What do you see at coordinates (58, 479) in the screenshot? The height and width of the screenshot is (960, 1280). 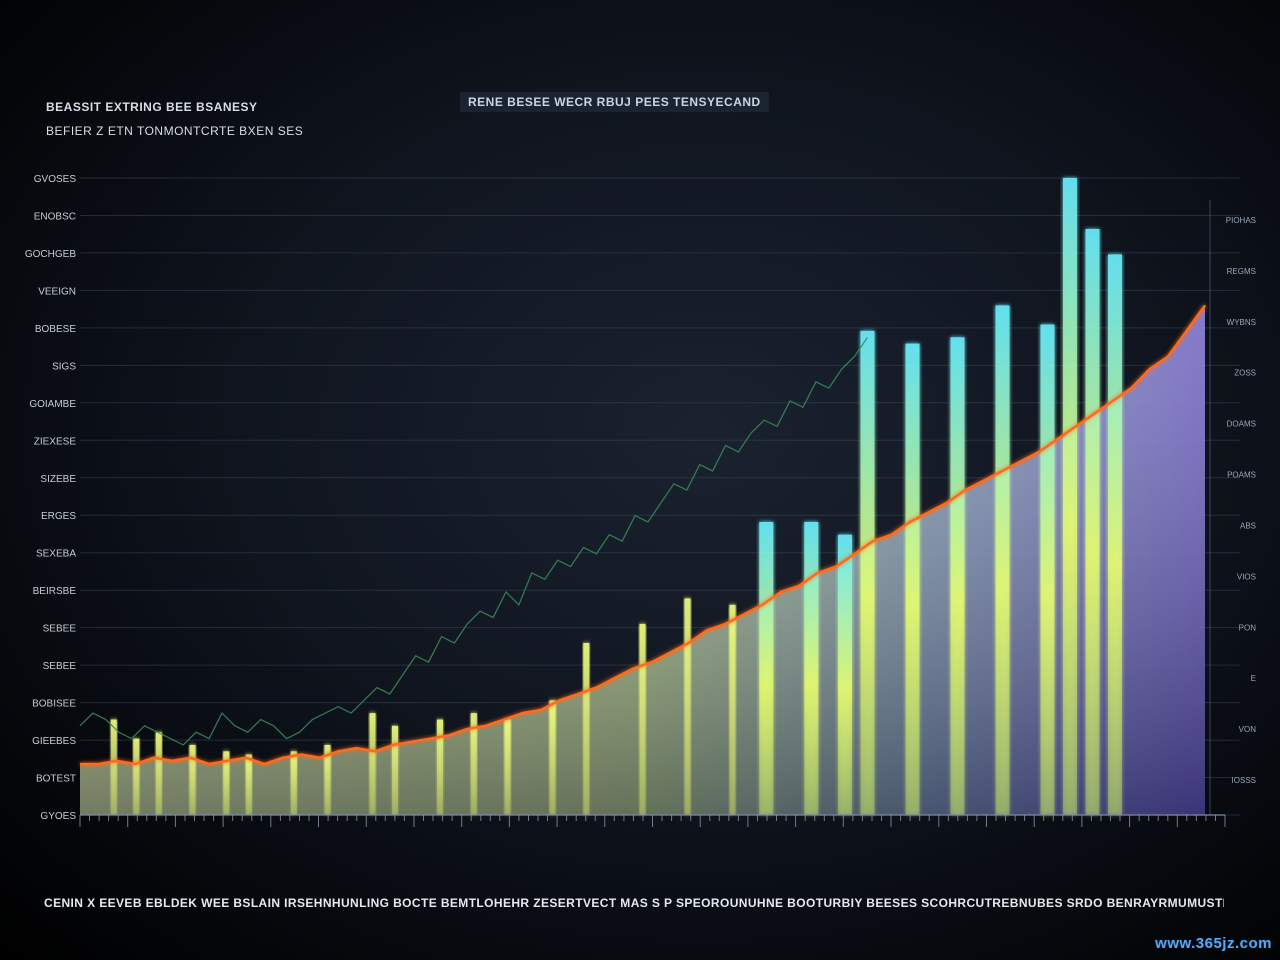 I see `y-tick-label-left: SIZEBE` at bounding box center [58, 479].